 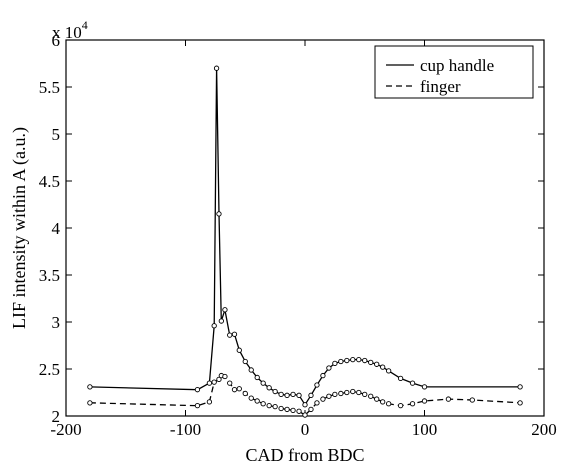 What do you see at coordinates (19, 228) in the screenshot?
I see `y-axis-label: LIF intensity within A (a.u.)` at bounding box center [19, 228].